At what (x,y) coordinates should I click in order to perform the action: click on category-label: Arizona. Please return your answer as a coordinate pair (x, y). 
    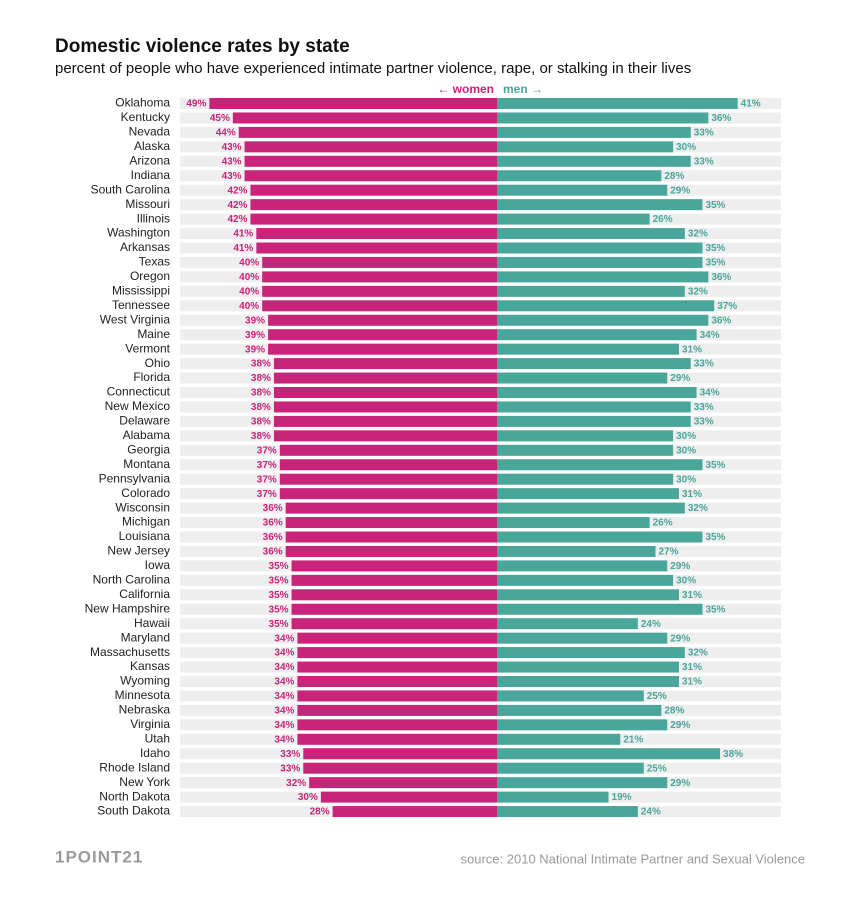
    Looking at the image, I should click on (149, 160).